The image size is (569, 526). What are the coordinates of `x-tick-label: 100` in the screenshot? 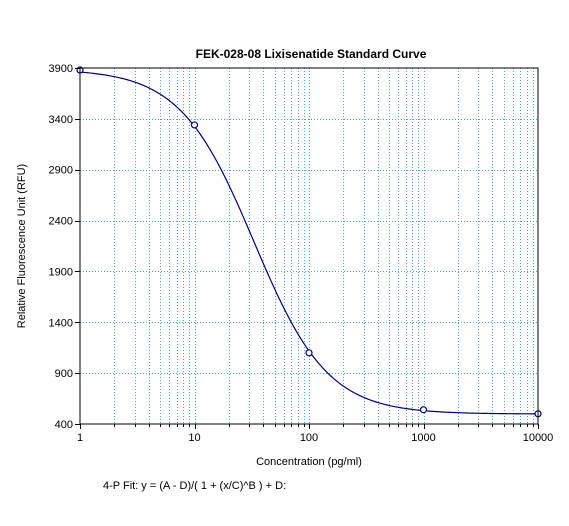 It's located at (309, 438).